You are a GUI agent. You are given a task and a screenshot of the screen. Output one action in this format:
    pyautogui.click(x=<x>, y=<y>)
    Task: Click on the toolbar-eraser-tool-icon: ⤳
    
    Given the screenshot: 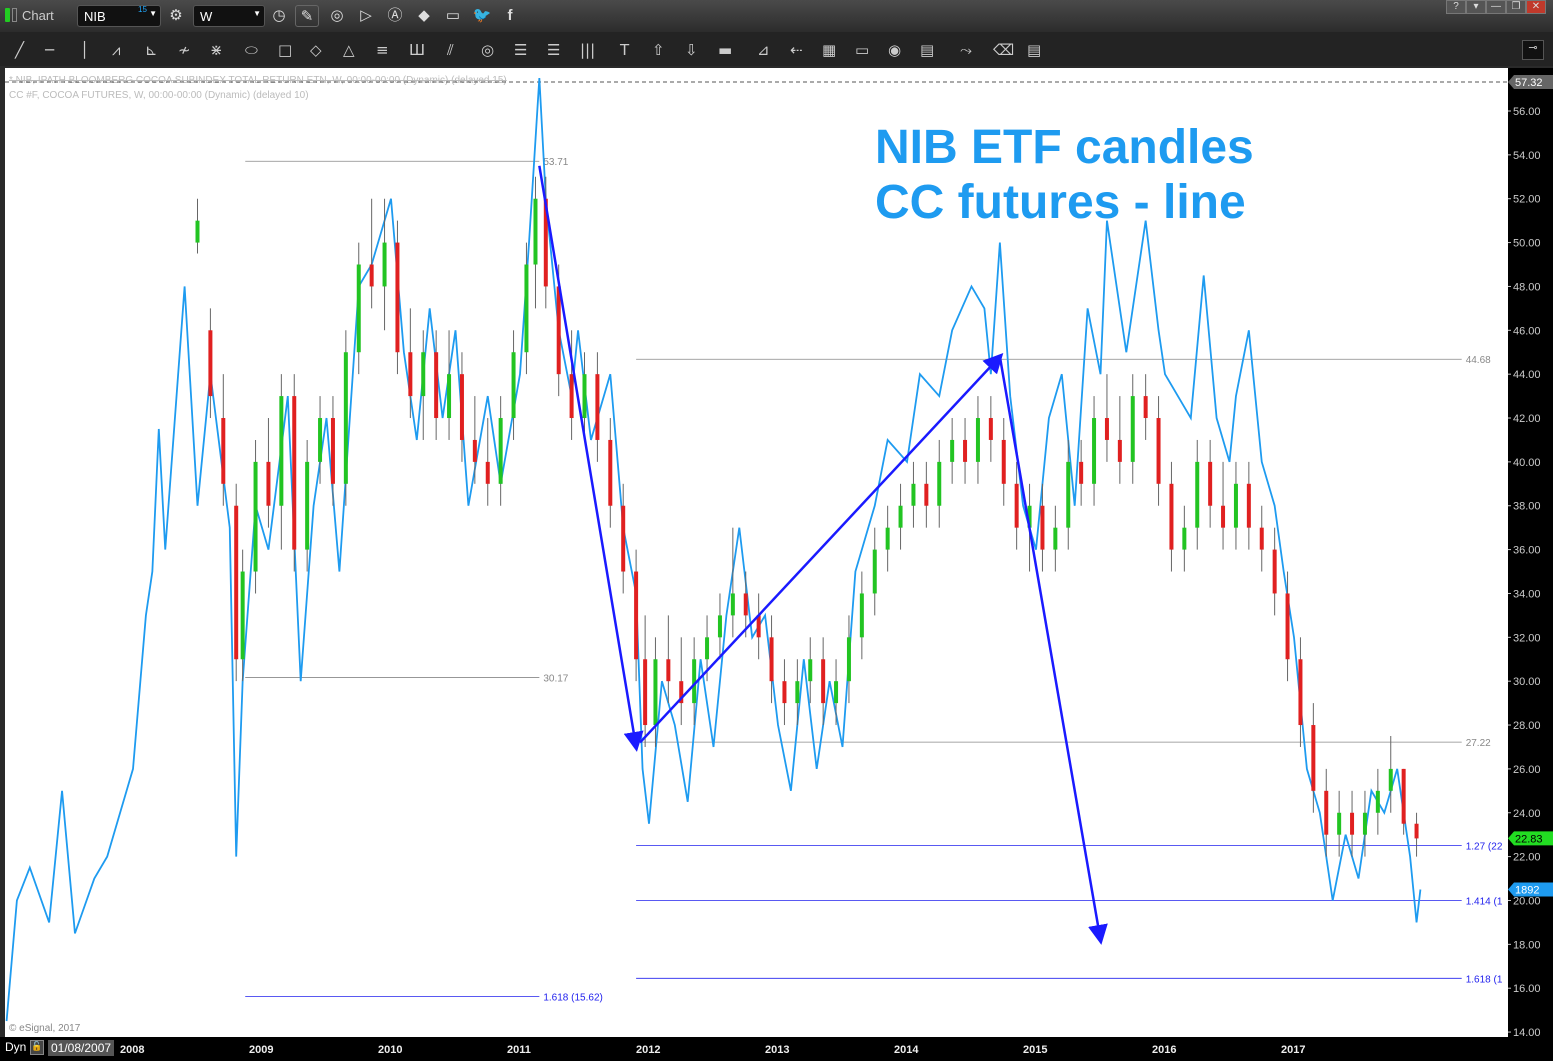 What is the action you would take?
    pyautogui.click(x=966, y=50)
    